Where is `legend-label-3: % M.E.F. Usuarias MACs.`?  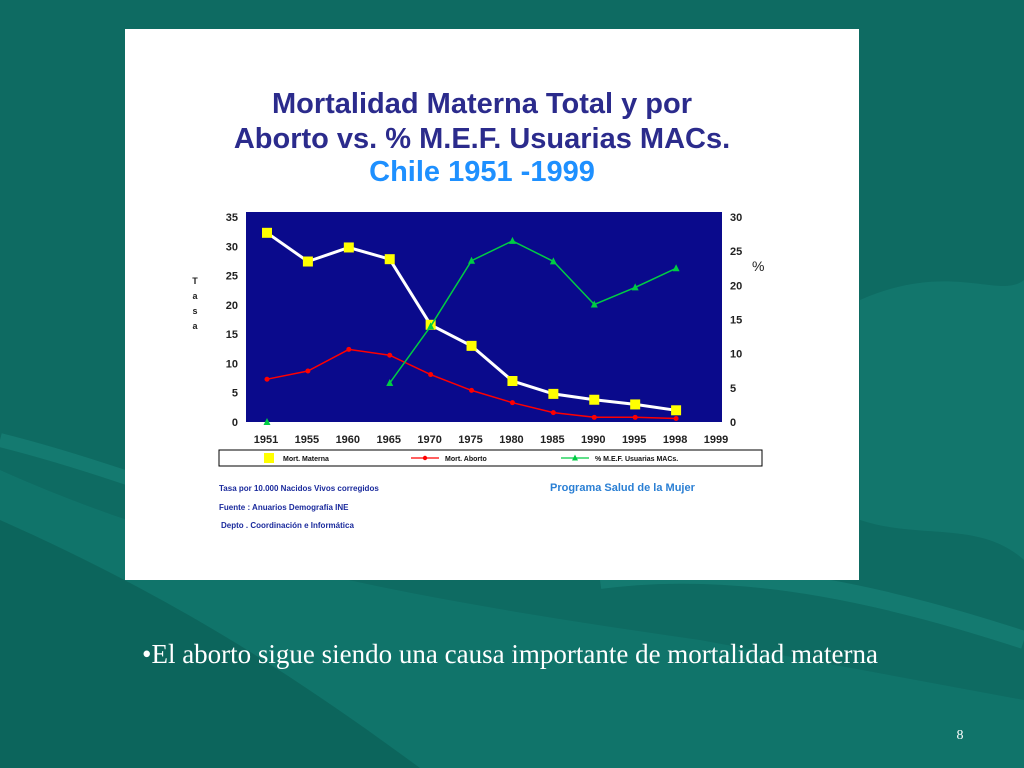
legend-label-3: % M.E.F. Usuarias MACs. is located at coordinates (636, 459).